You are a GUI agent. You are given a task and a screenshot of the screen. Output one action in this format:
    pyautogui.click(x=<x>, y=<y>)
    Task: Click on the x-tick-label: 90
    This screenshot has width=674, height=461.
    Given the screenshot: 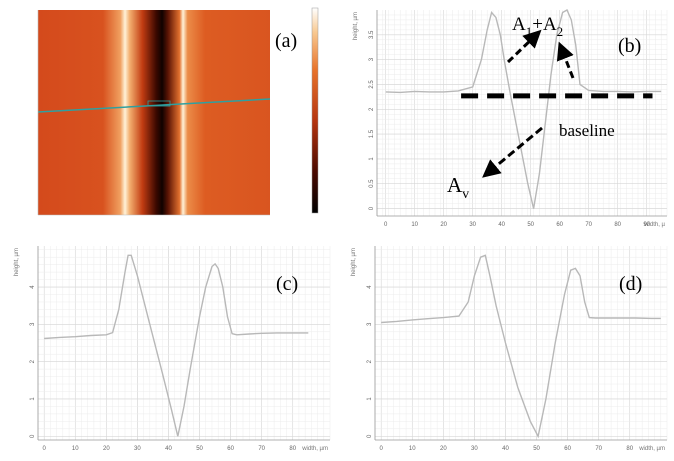 What is the action you would take?
    pyautogui.click(x=646, y=225)
    